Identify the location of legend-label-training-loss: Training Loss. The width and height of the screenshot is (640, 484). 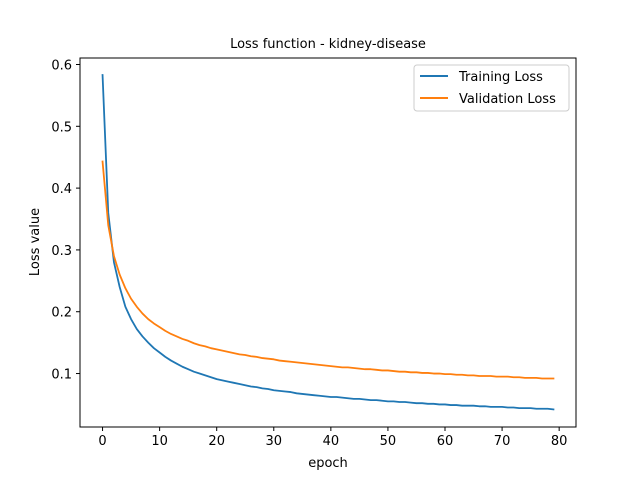
(500, 77).